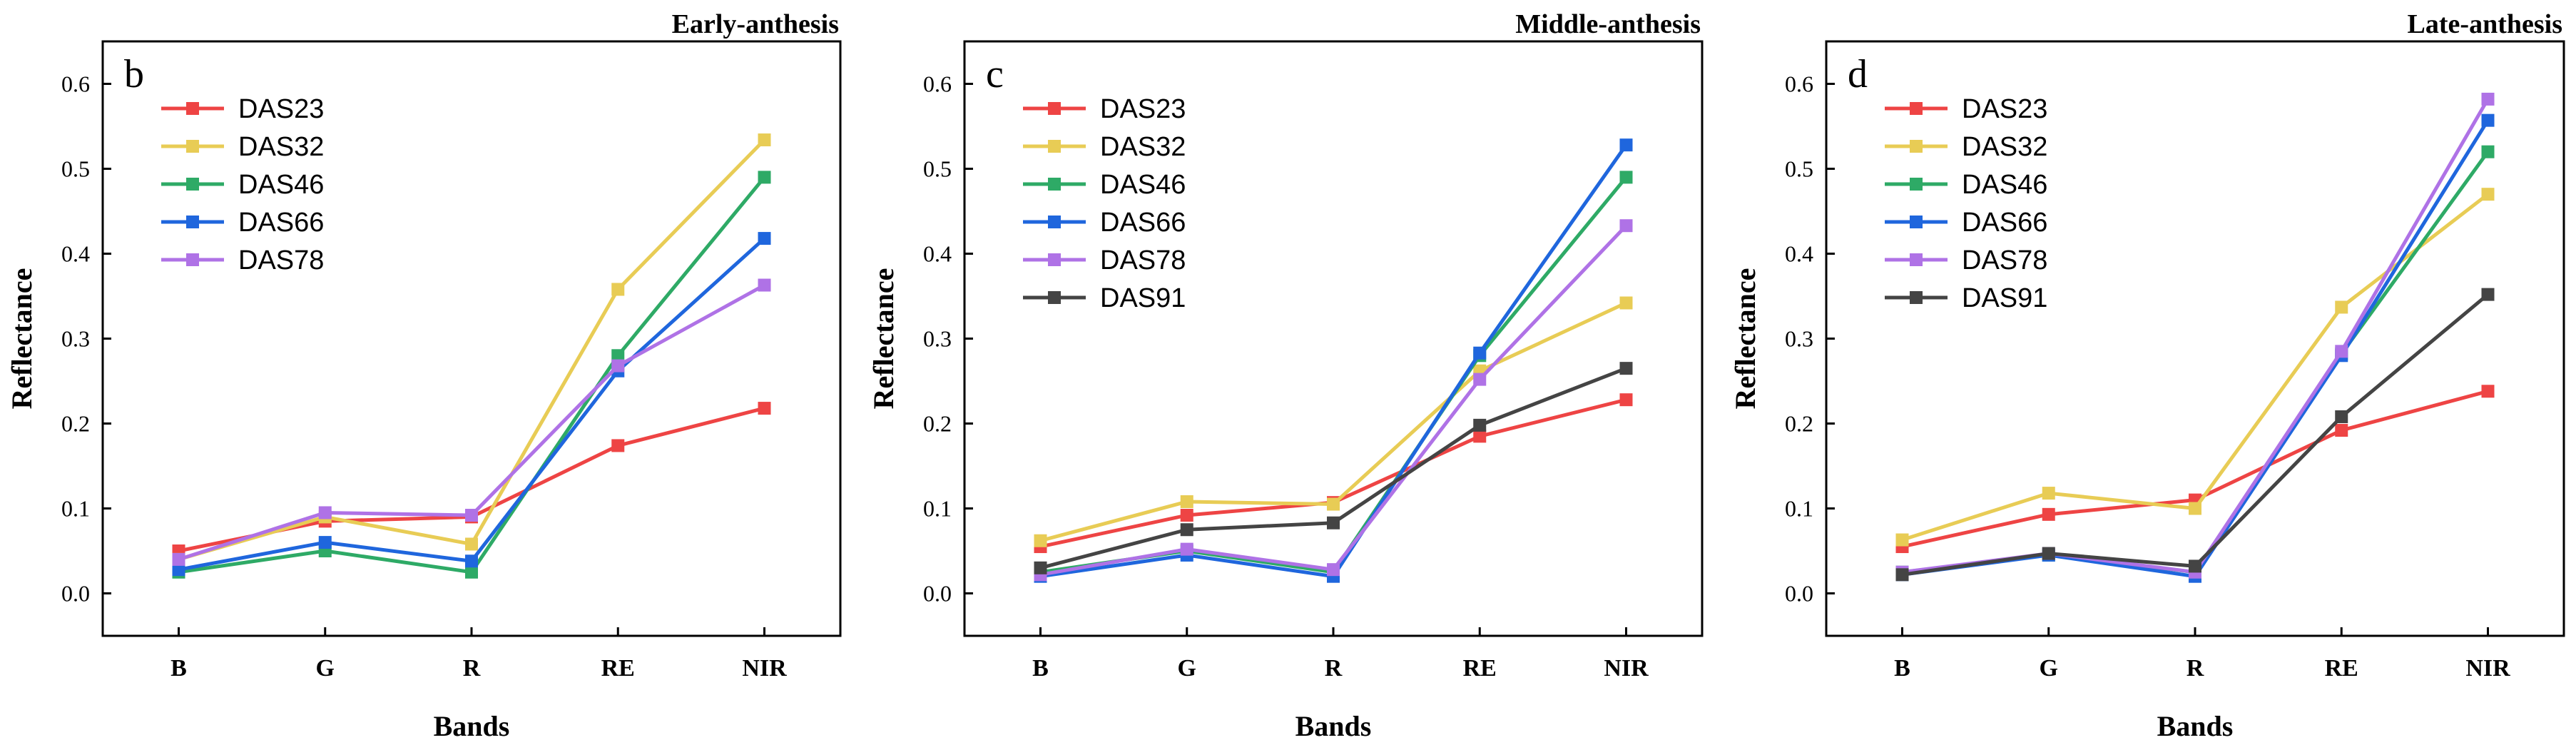 The image size is (2576, 755). Describe the element at coordinates (1608, 24) in the screenshot. I see `panel-title: Middle-anthesis` at that location.